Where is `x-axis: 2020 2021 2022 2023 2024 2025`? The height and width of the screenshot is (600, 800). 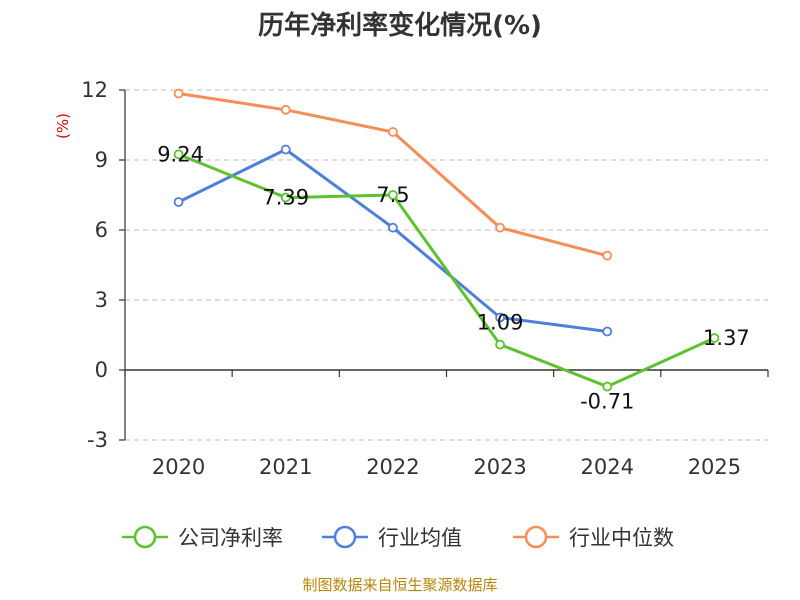
x-axis: 2020 2021 2022 2023 2024 2025 is located at coordinates (446, 424).